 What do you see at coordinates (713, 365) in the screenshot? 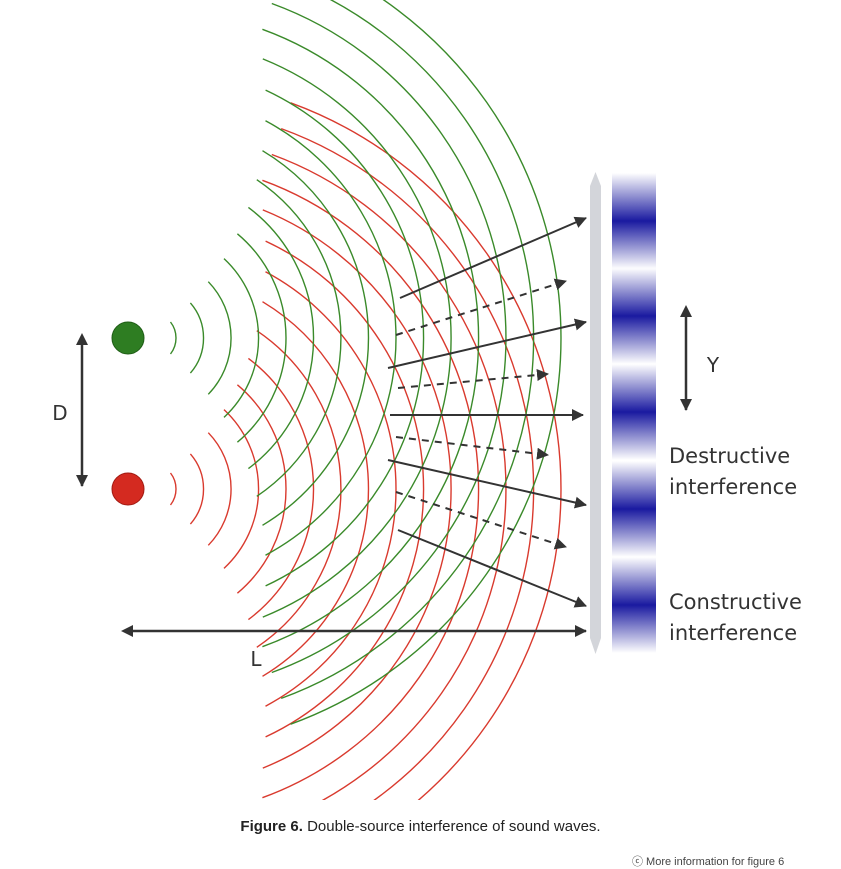
I see `y-label: Y` at bounding box center [713, 365].